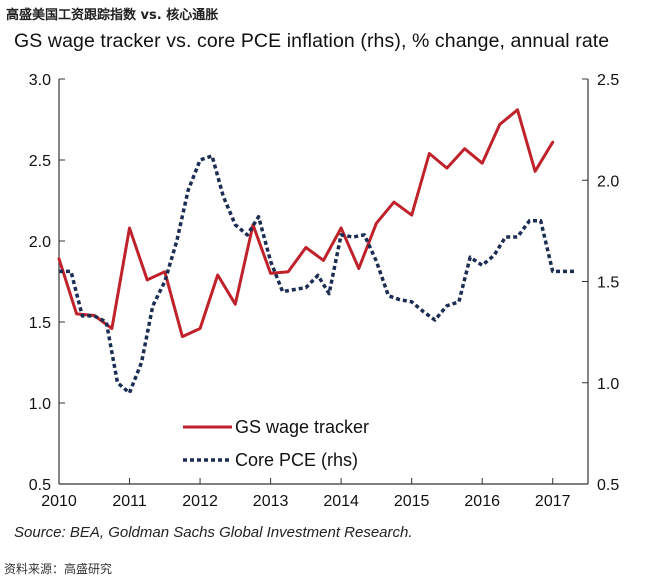 Image resolution: width=646 pixels, height=581 pixels. What do you see at coordinates (341, 501) in the screenshot?
I see `x-tick-label: 2014` at bounding box center [341, 501].